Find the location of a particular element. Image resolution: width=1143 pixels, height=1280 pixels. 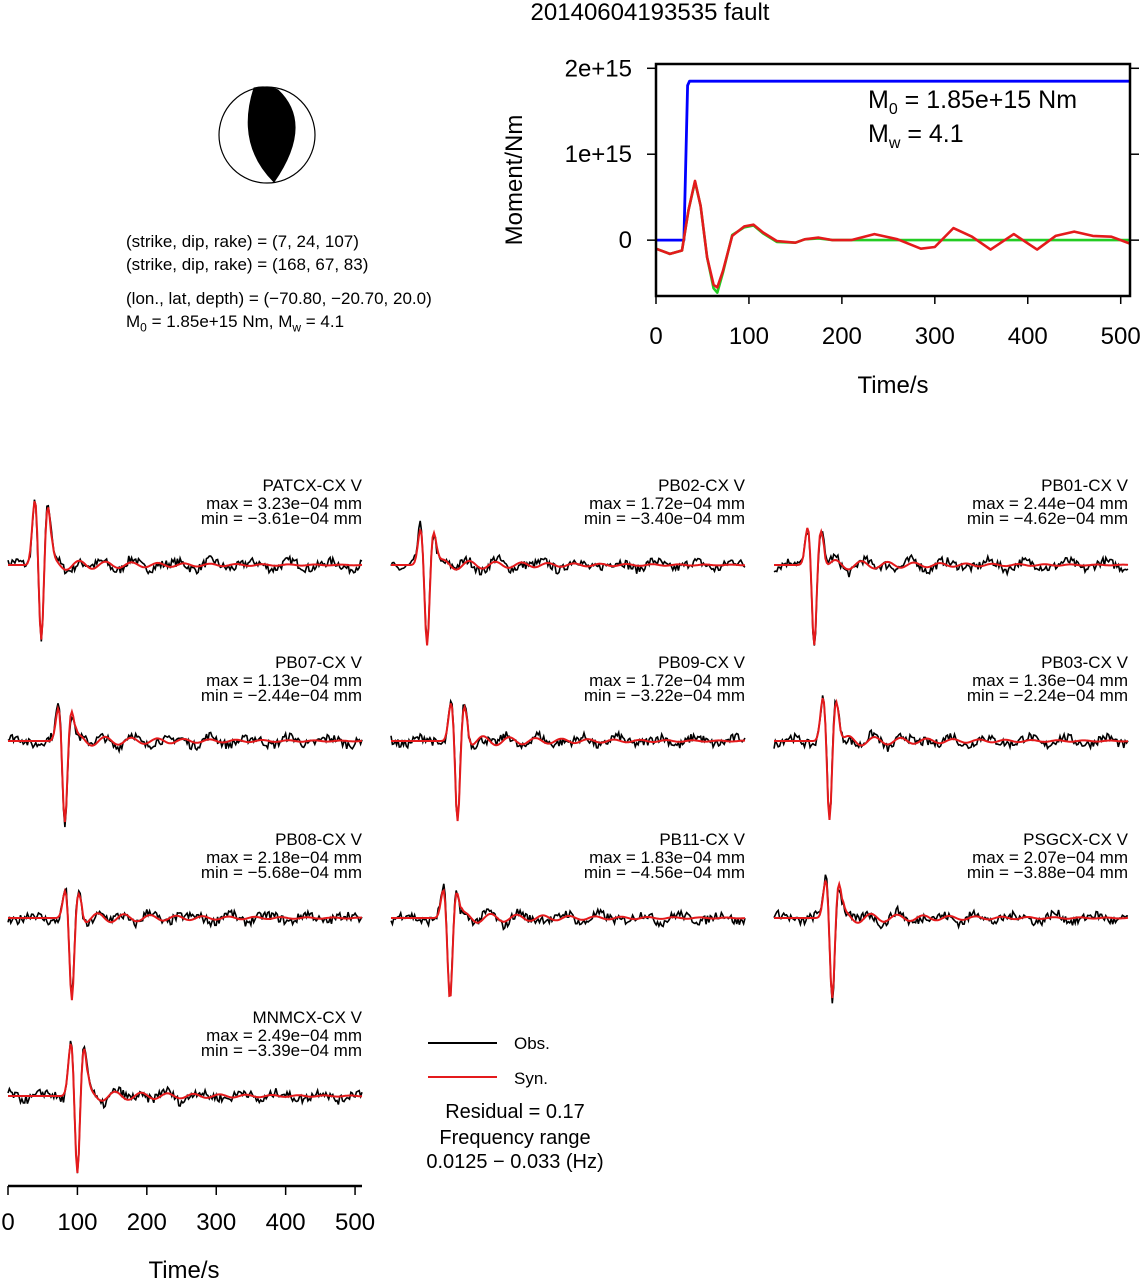

frequency-range-title: Frequency range is located at coordinates (515, 1138).